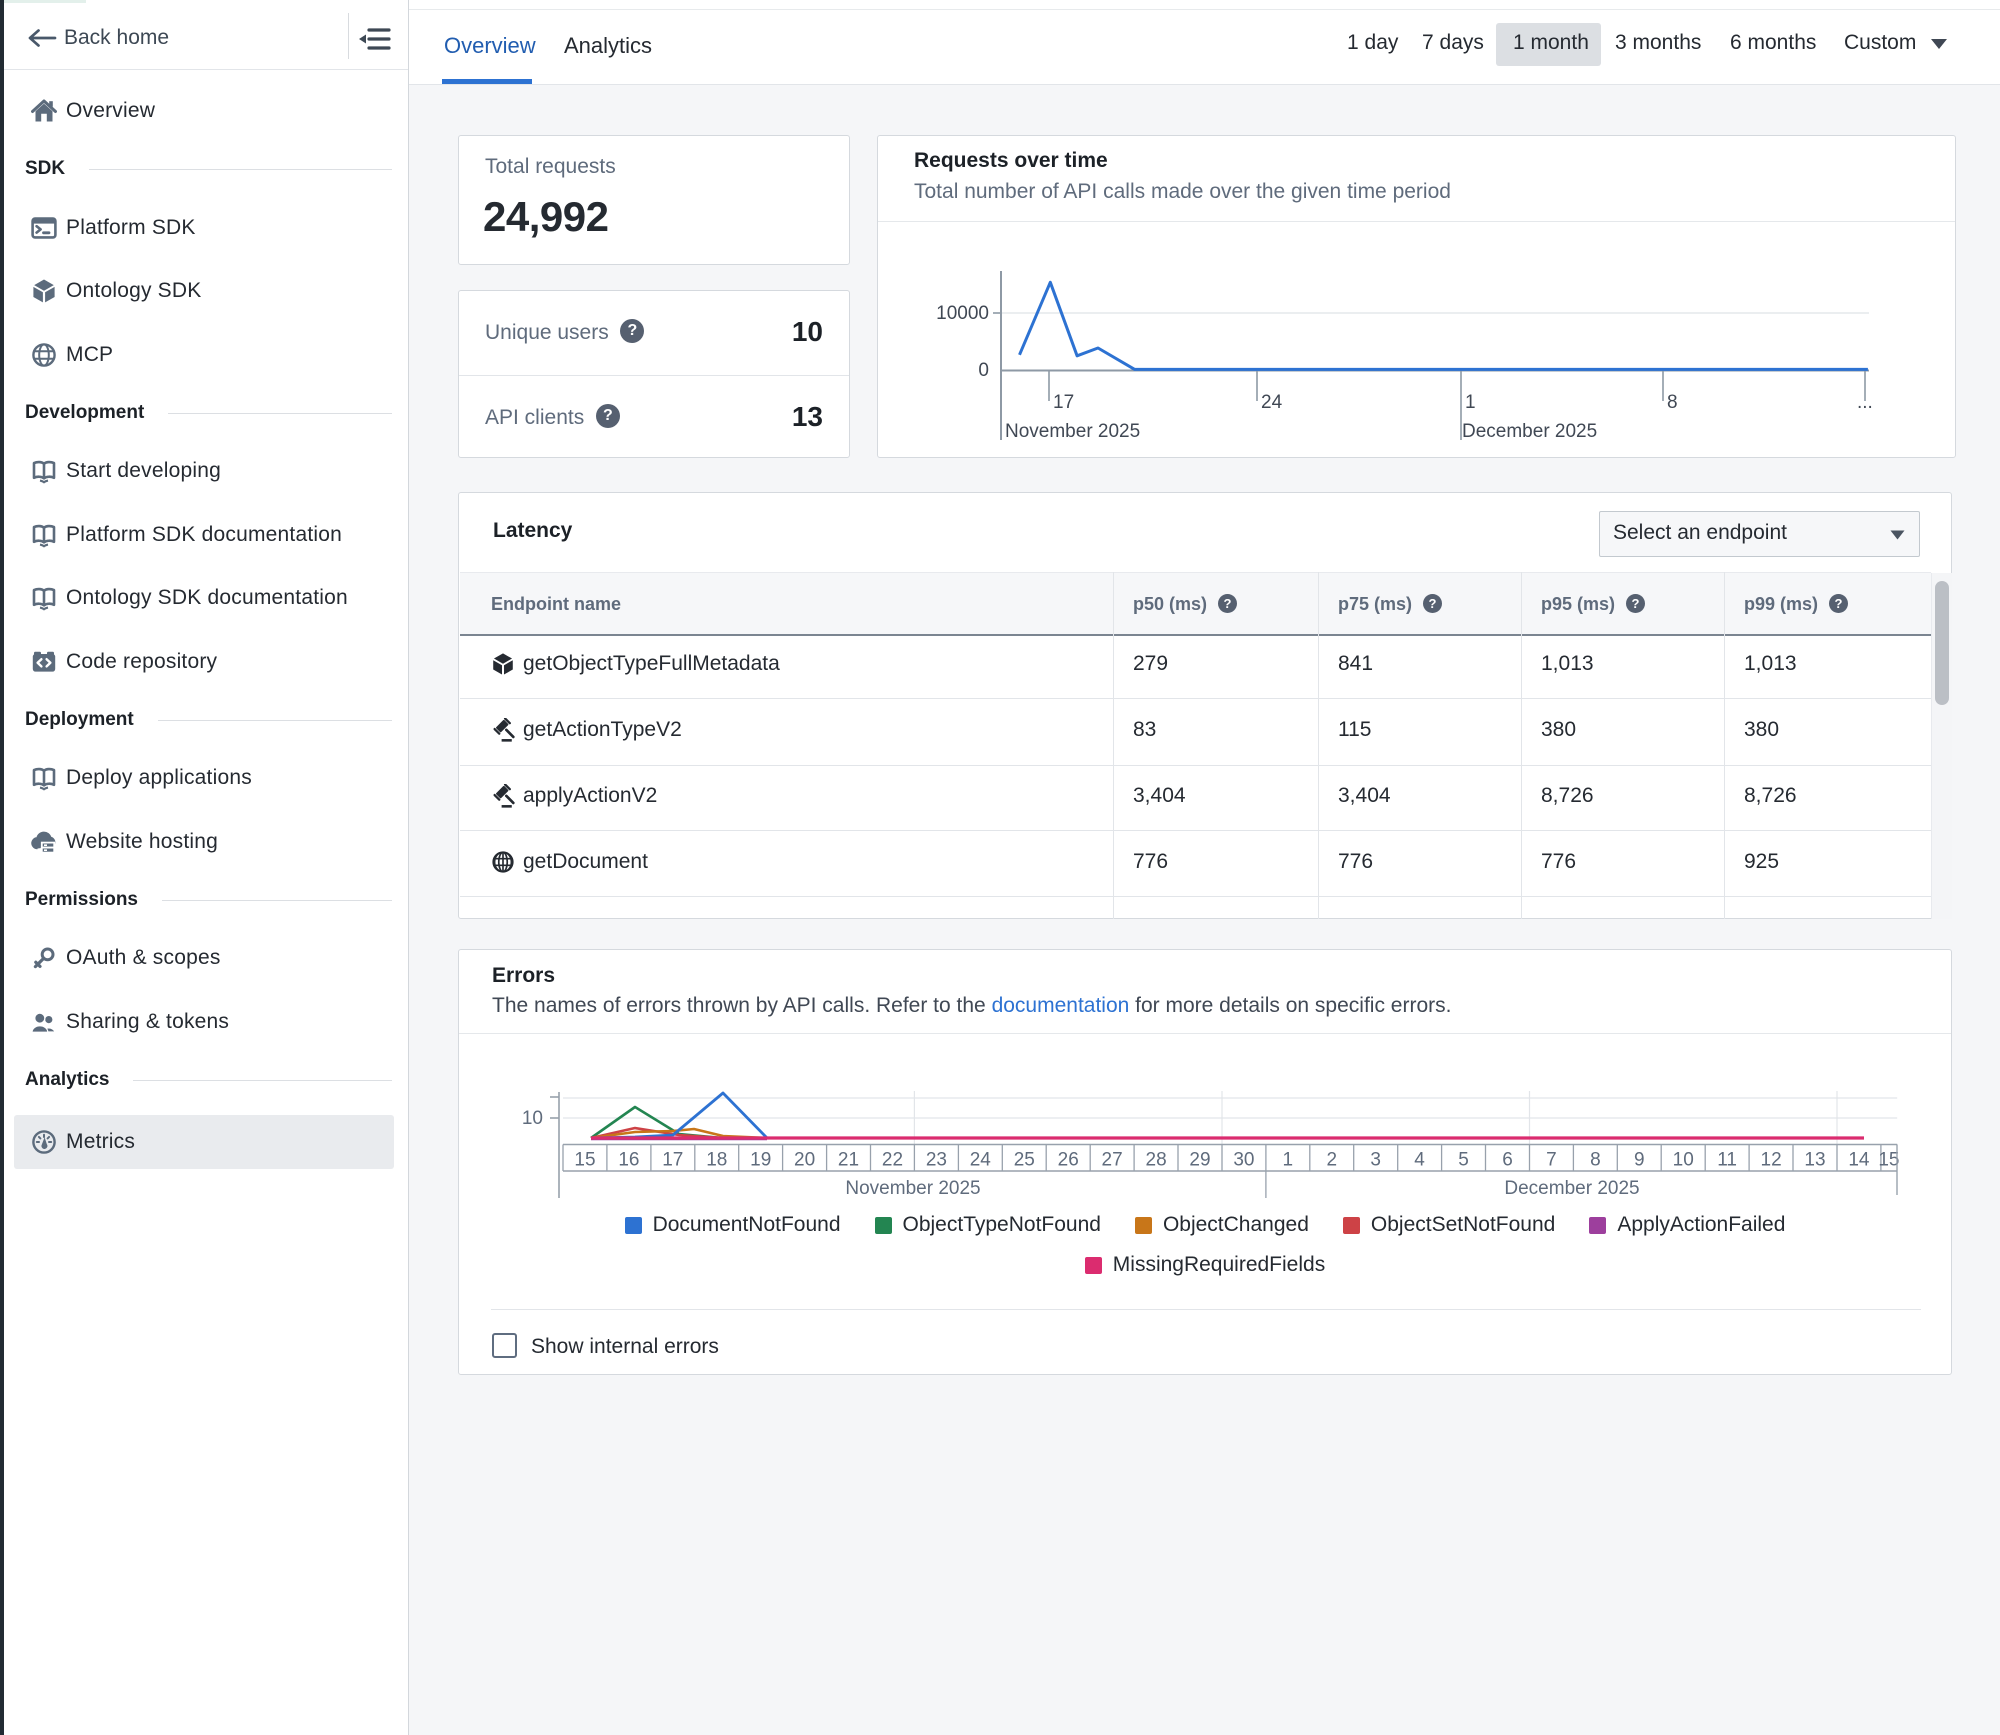 Image resolution: width=2000 pixels, height=1735 pixels. I want to click on svg-text: 13, so click(1814, 1160).